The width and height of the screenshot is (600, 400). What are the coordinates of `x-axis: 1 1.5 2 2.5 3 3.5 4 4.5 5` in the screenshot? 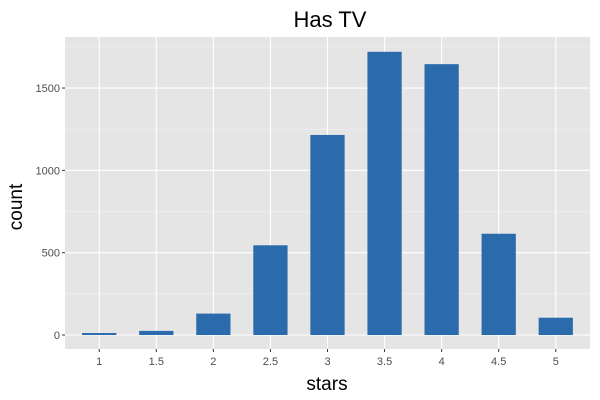 It's located at (327, 358).